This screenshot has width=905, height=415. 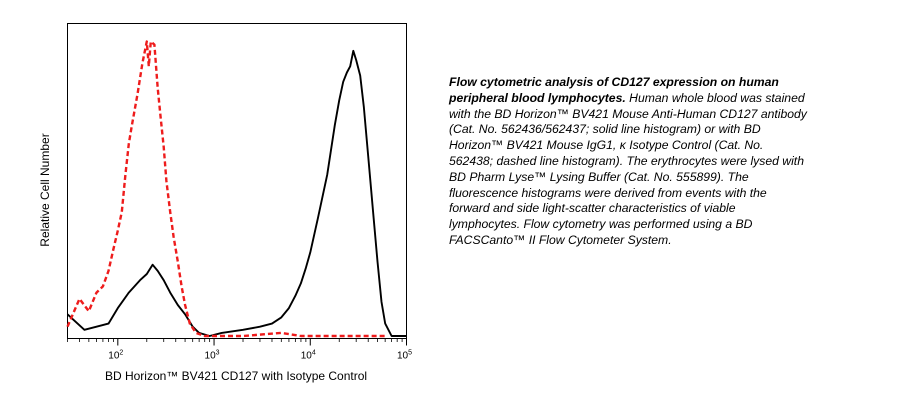 What do you see at coordinates (212, 356) in the screenshot?
I see `x-tick-label: 10³` at bounding box center [212, 356].